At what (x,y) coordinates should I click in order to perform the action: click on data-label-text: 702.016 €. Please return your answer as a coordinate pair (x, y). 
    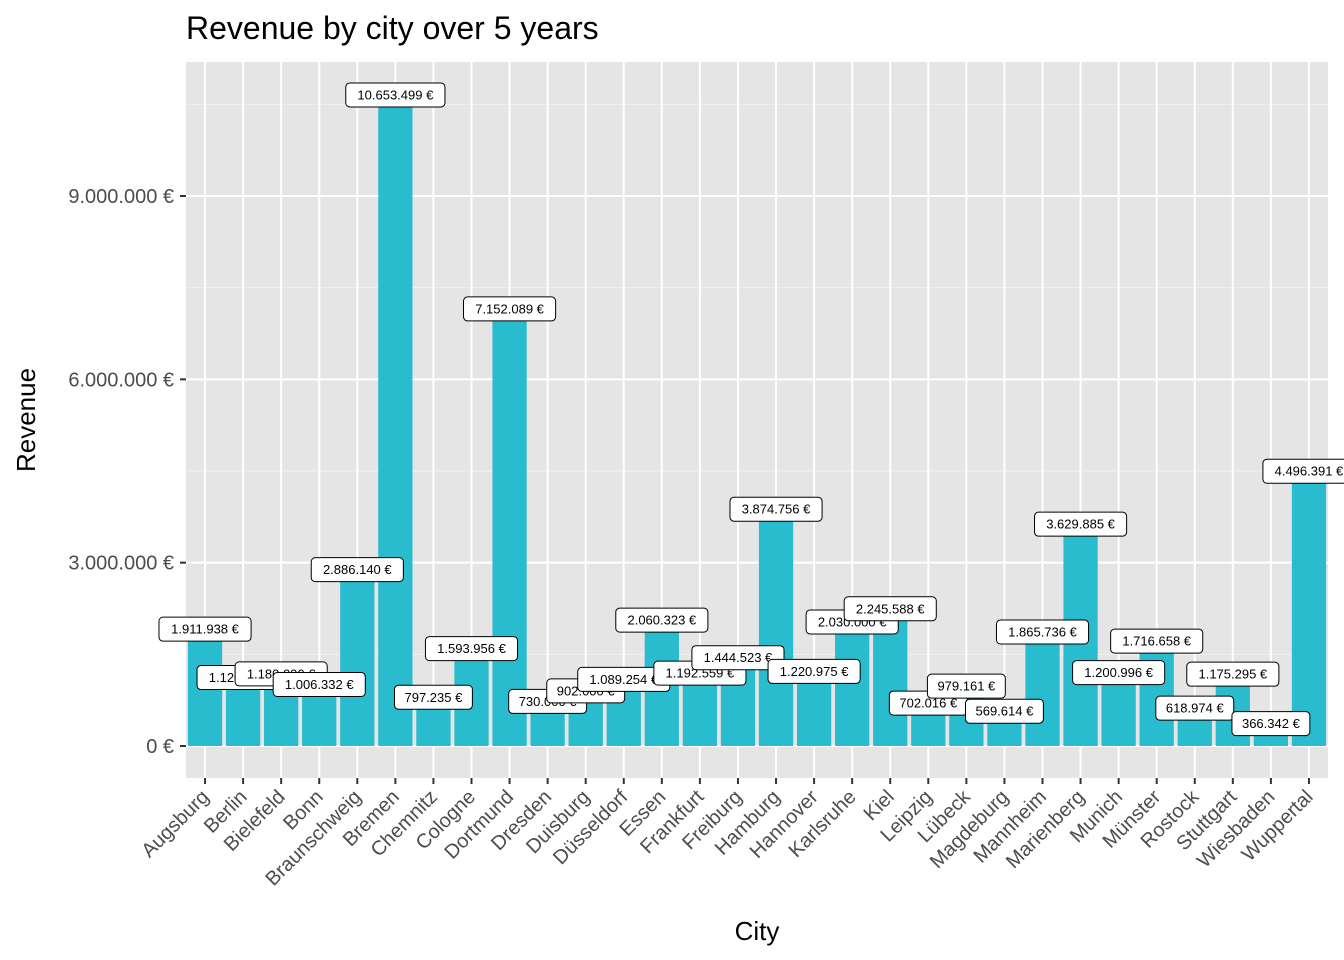
    Looking at the image, I should click on (928, 703).